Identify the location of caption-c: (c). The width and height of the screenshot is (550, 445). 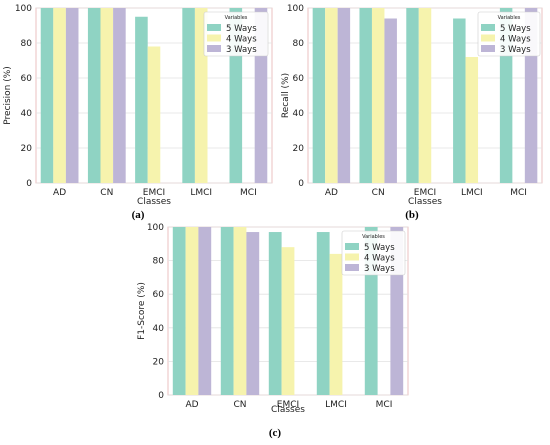
(275, 433).